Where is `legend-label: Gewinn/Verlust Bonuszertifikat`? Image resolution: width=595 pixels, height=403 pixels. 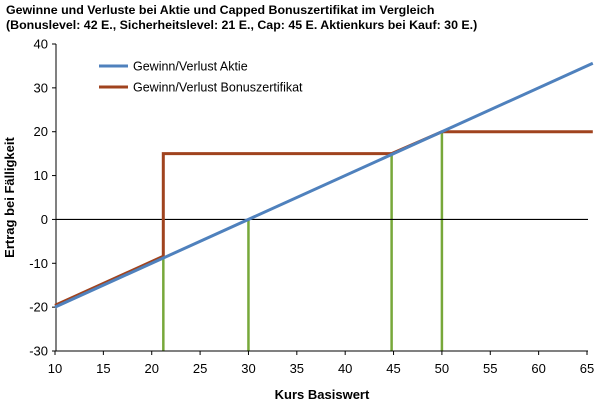
legend-label: Gewinn/Verlust Bonuszertifikat is located at coordinates (218, 88).